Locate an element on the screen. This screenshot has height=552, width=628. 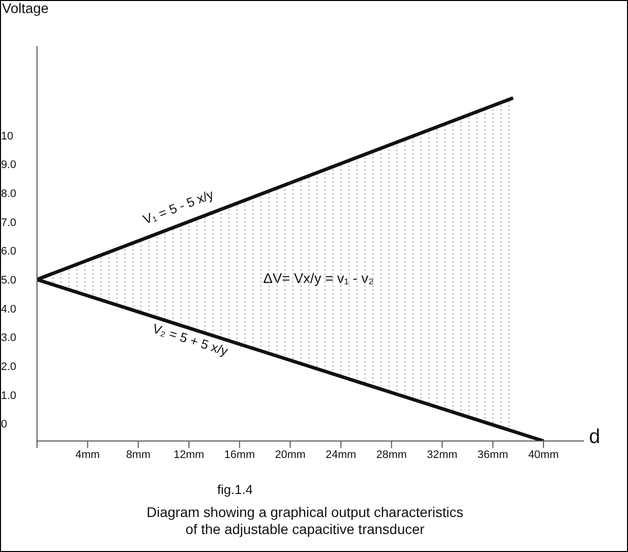
x-tick-label: 28mm is located at coordinates (391, 454).